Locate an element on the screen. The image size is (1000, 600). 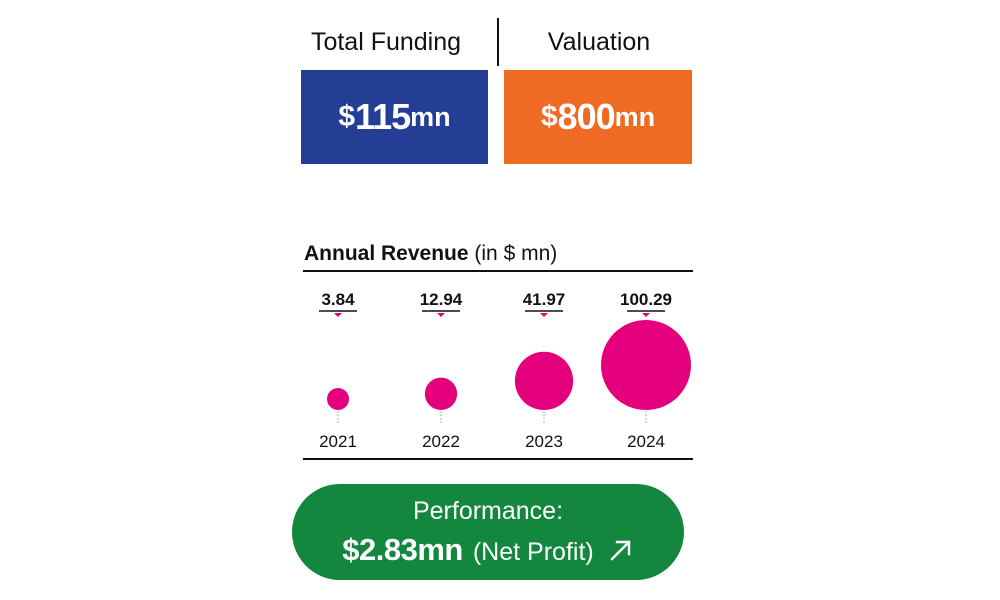
value-pointer-2021 is located at coordinates (338, 315).